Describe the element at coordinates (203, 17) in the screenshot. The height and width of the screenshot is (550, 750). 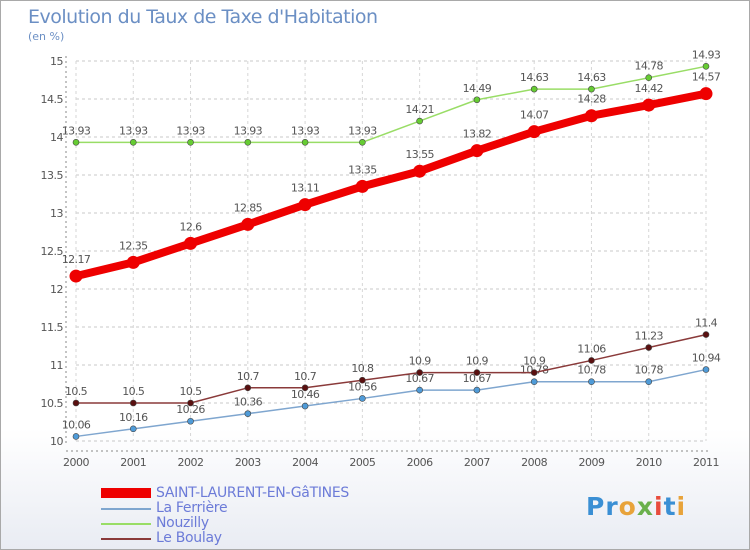
I see `chart-title: Evolution du Taux de Taxe d'Habitation` at that location.